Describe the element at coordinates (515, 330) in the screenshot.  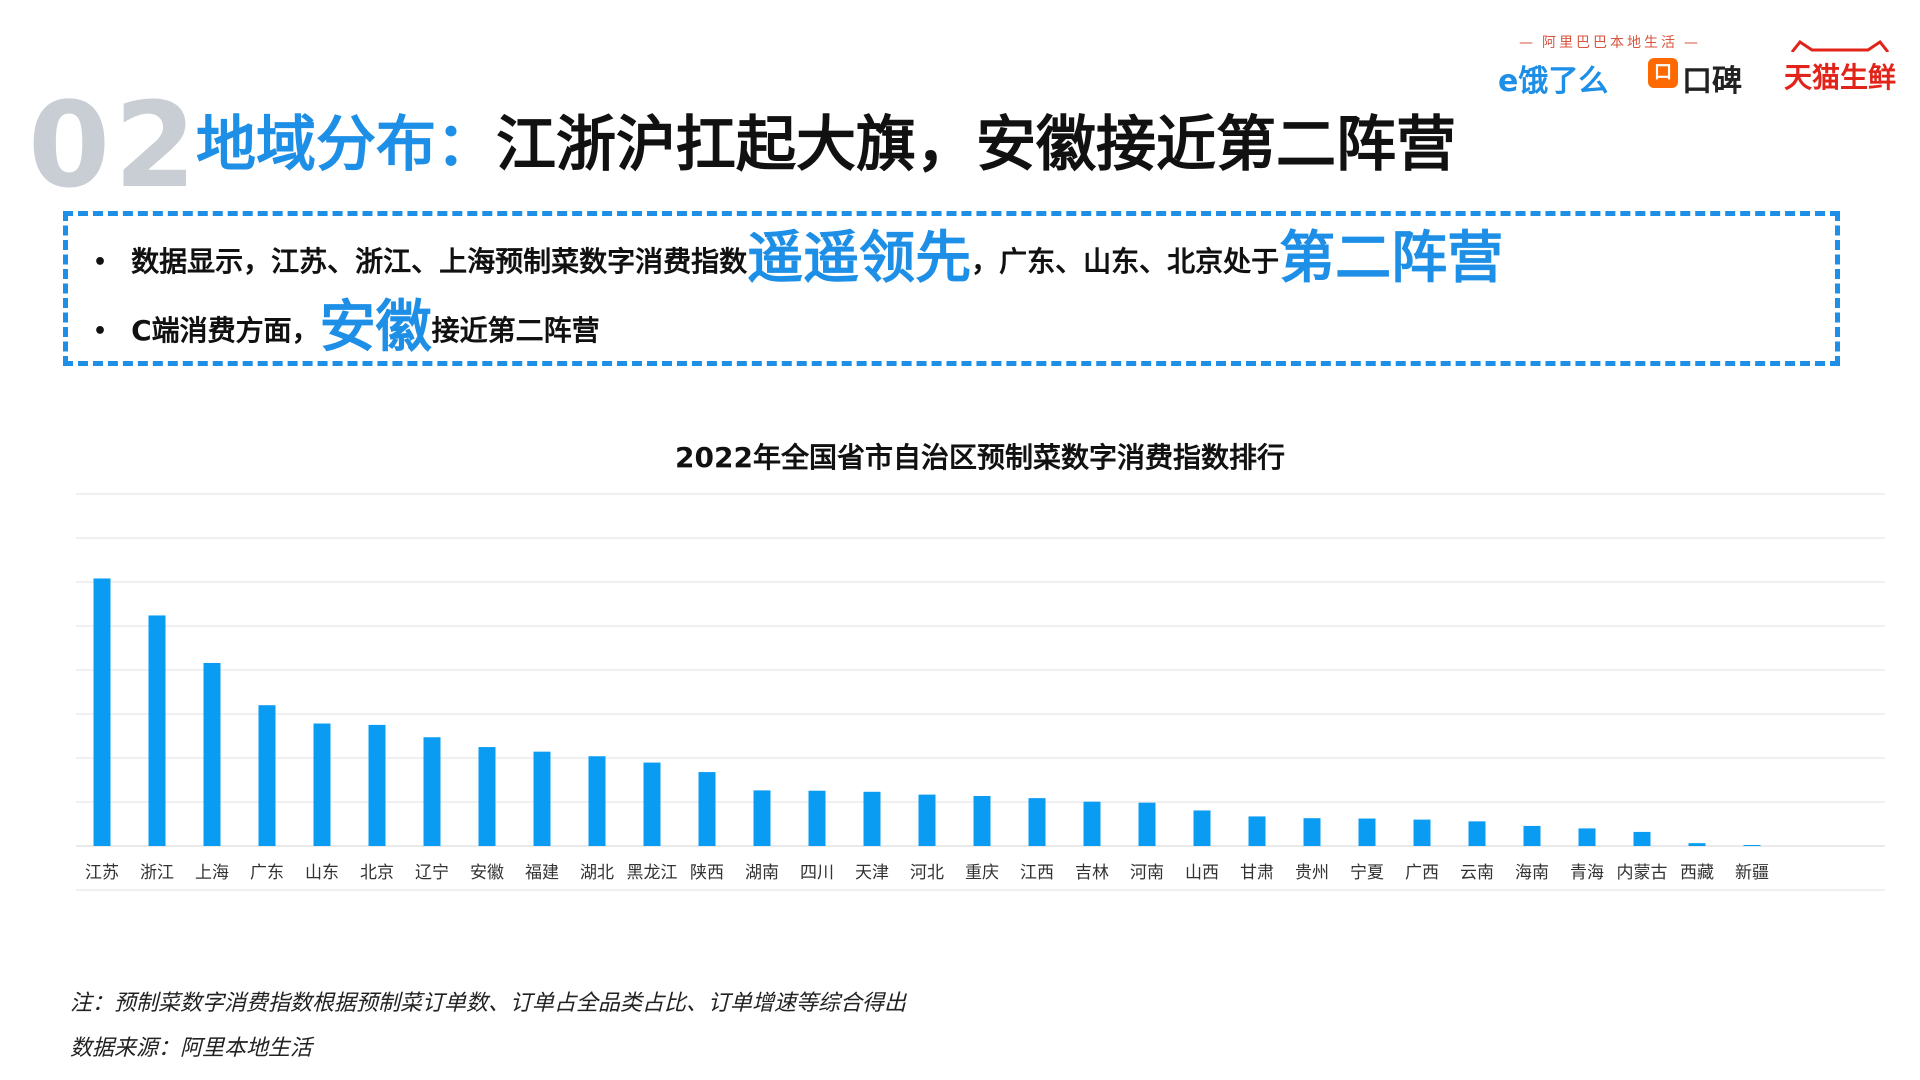
I see `summary-line-2-text-b: 接近第二阵营` at that location.